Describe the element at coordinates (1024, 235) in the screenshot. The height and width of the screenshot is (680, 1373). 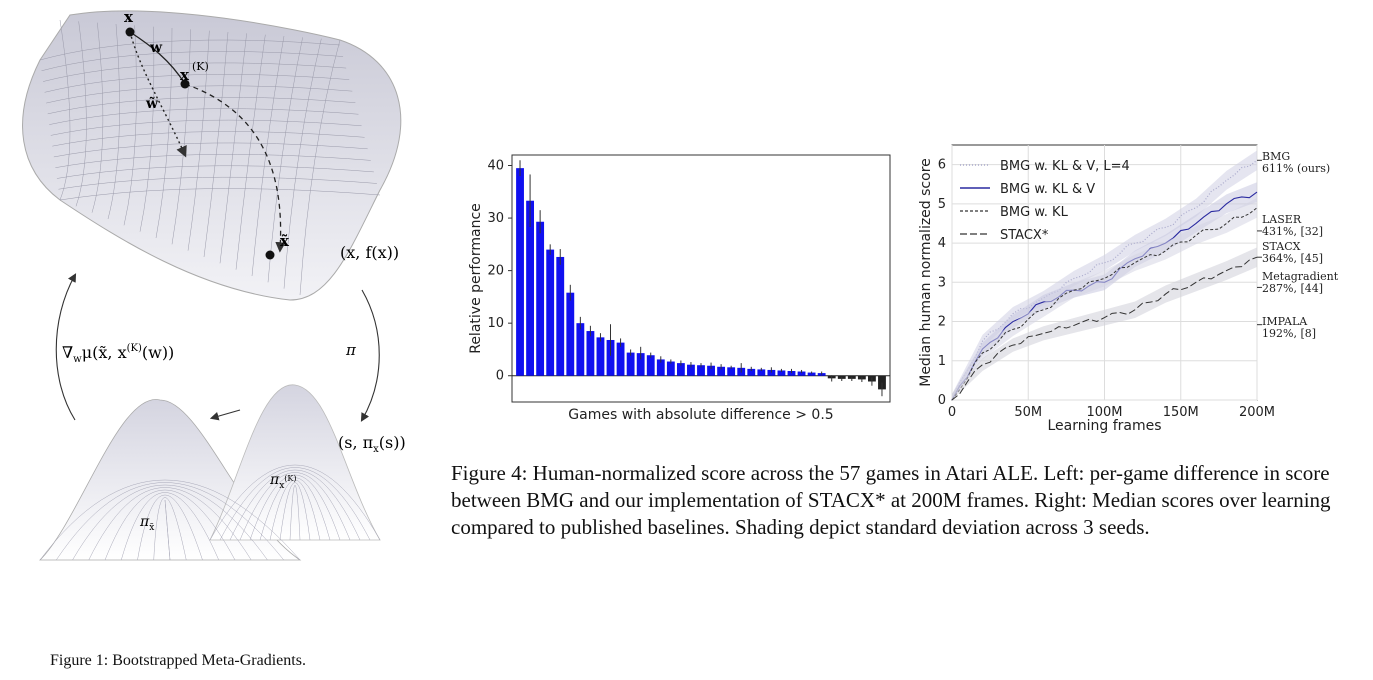
I see `legend-label: STACX*` at that location.